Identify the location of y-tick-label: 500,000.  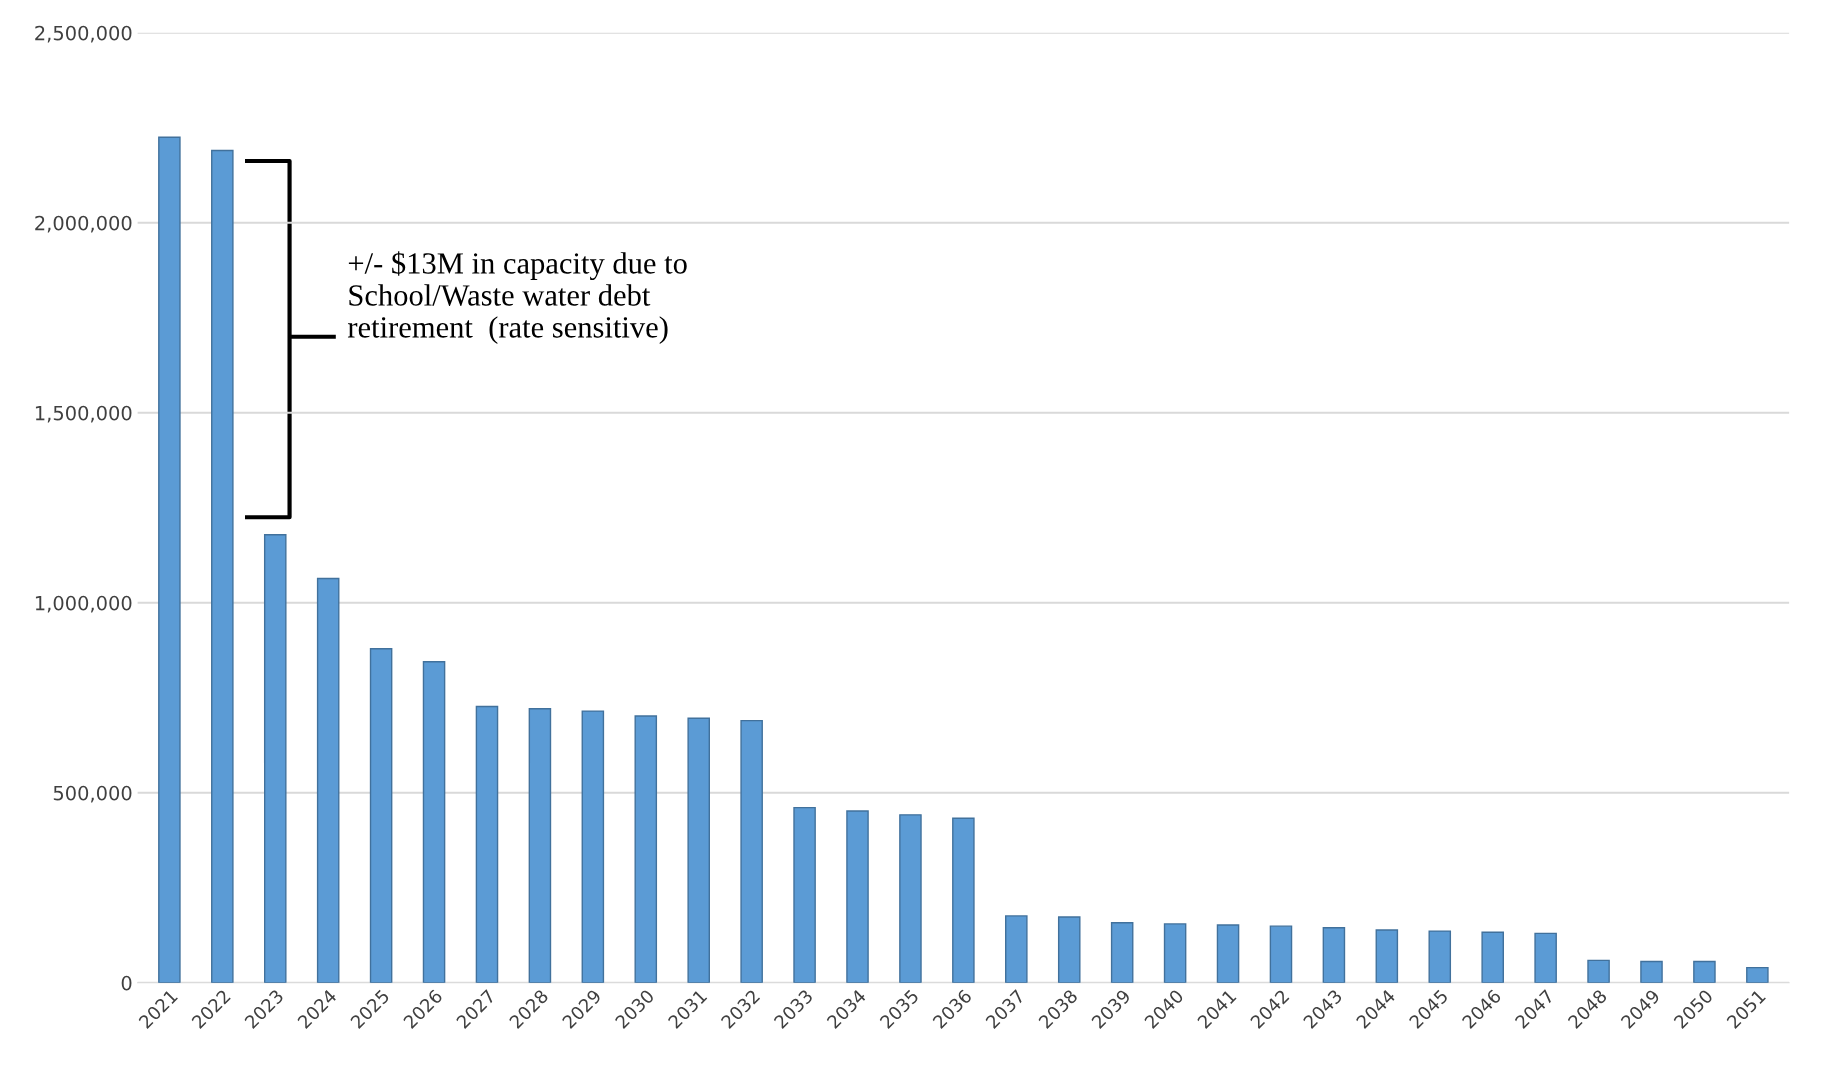
(92, 794).